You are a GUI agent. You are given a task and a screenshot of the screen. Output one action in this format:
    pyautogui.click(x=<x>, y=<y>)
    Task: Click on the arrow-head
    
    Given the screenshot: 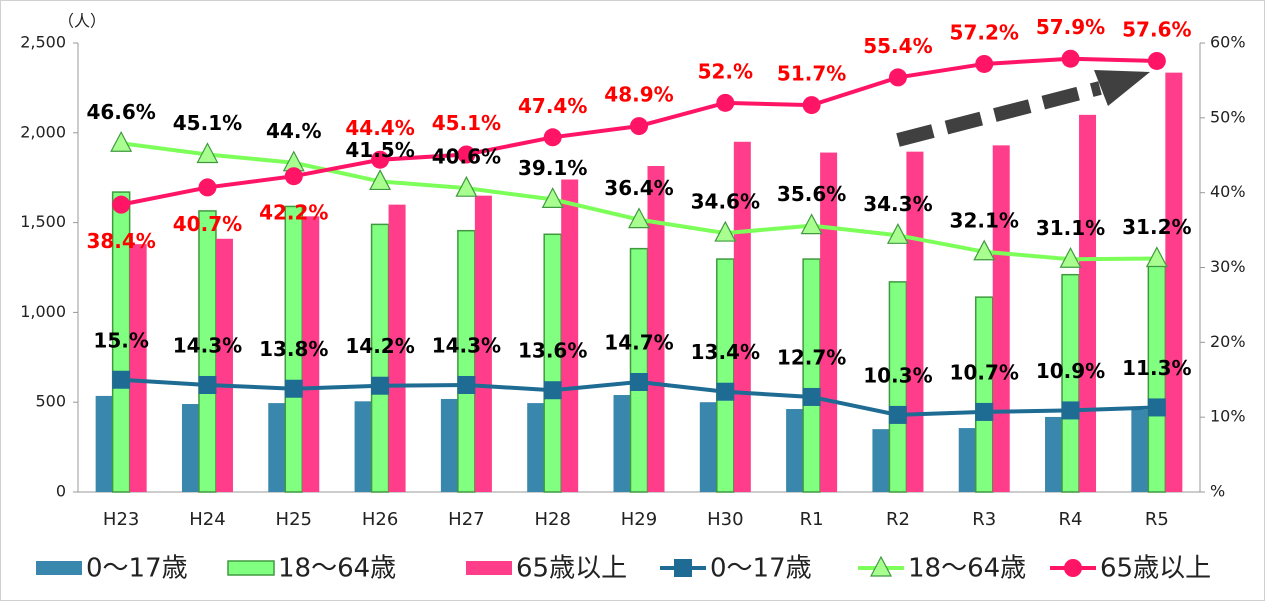 What is the action you would take?
    pyautogui.click(x=1122, y=88)
    